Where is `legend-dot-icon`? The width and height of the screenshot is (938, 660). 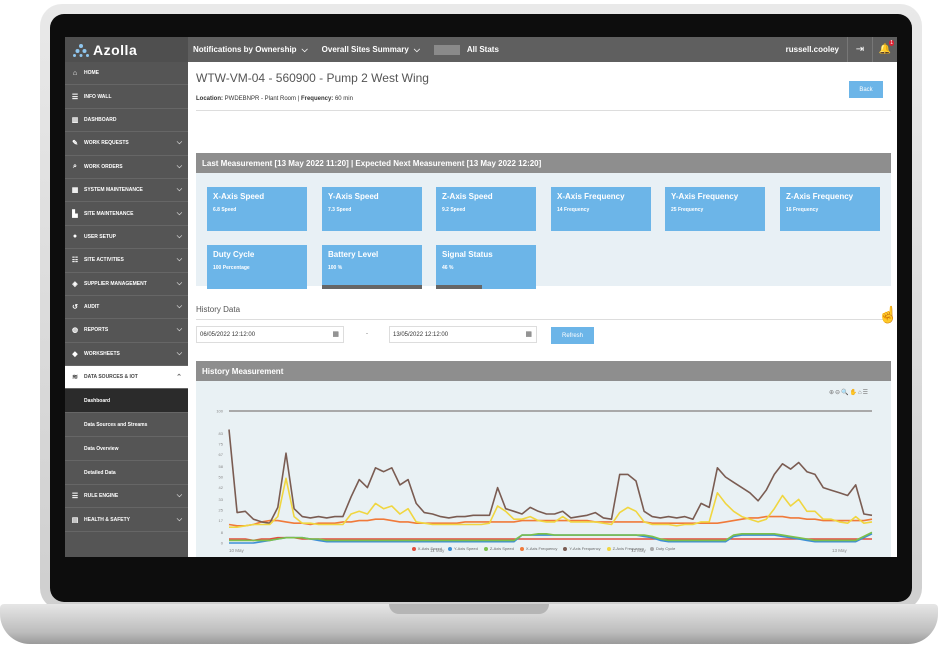
legend-dot-icon is located at coordinates (413, 548).